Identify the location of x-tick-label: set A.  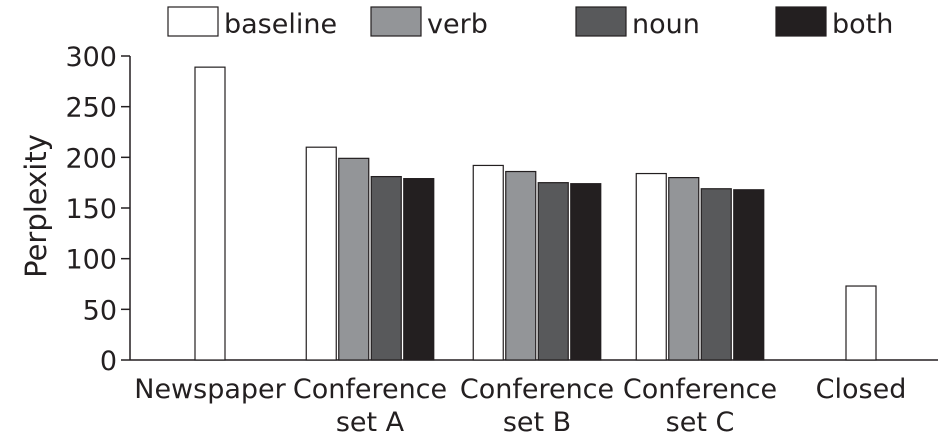
(370, 422).